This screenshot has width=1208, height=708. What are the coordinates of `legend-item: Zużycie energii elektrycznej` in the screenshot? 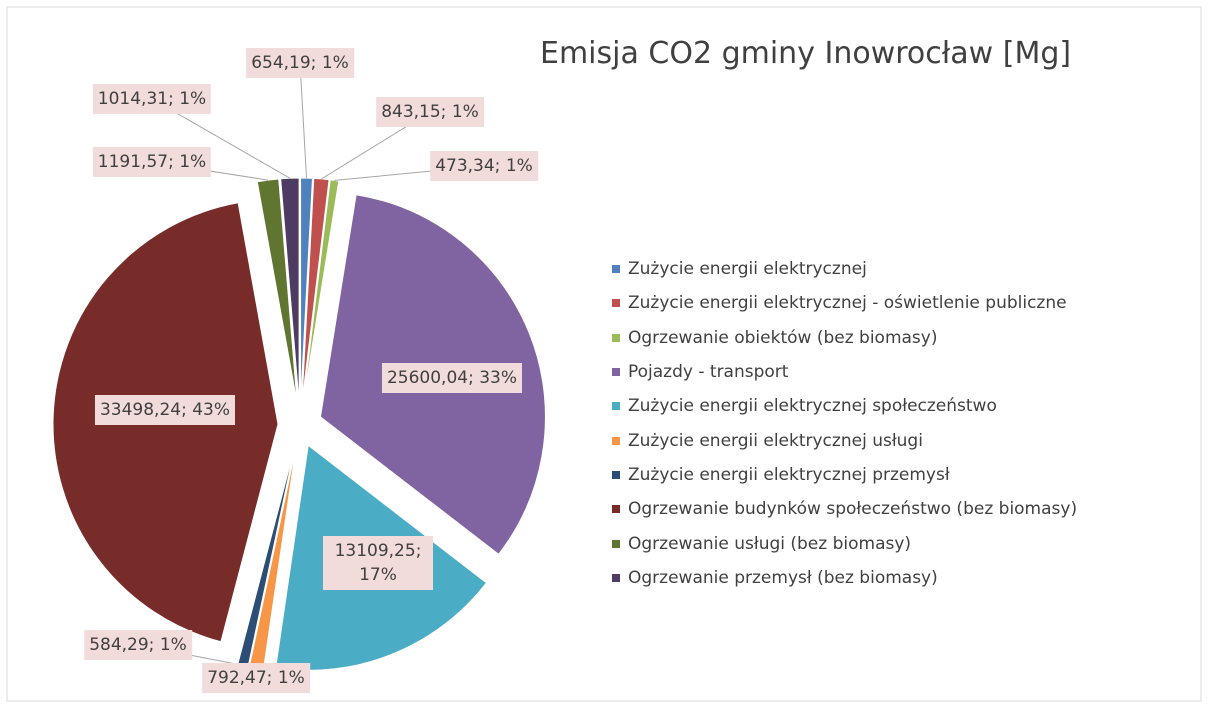 It's located at (844, 269).